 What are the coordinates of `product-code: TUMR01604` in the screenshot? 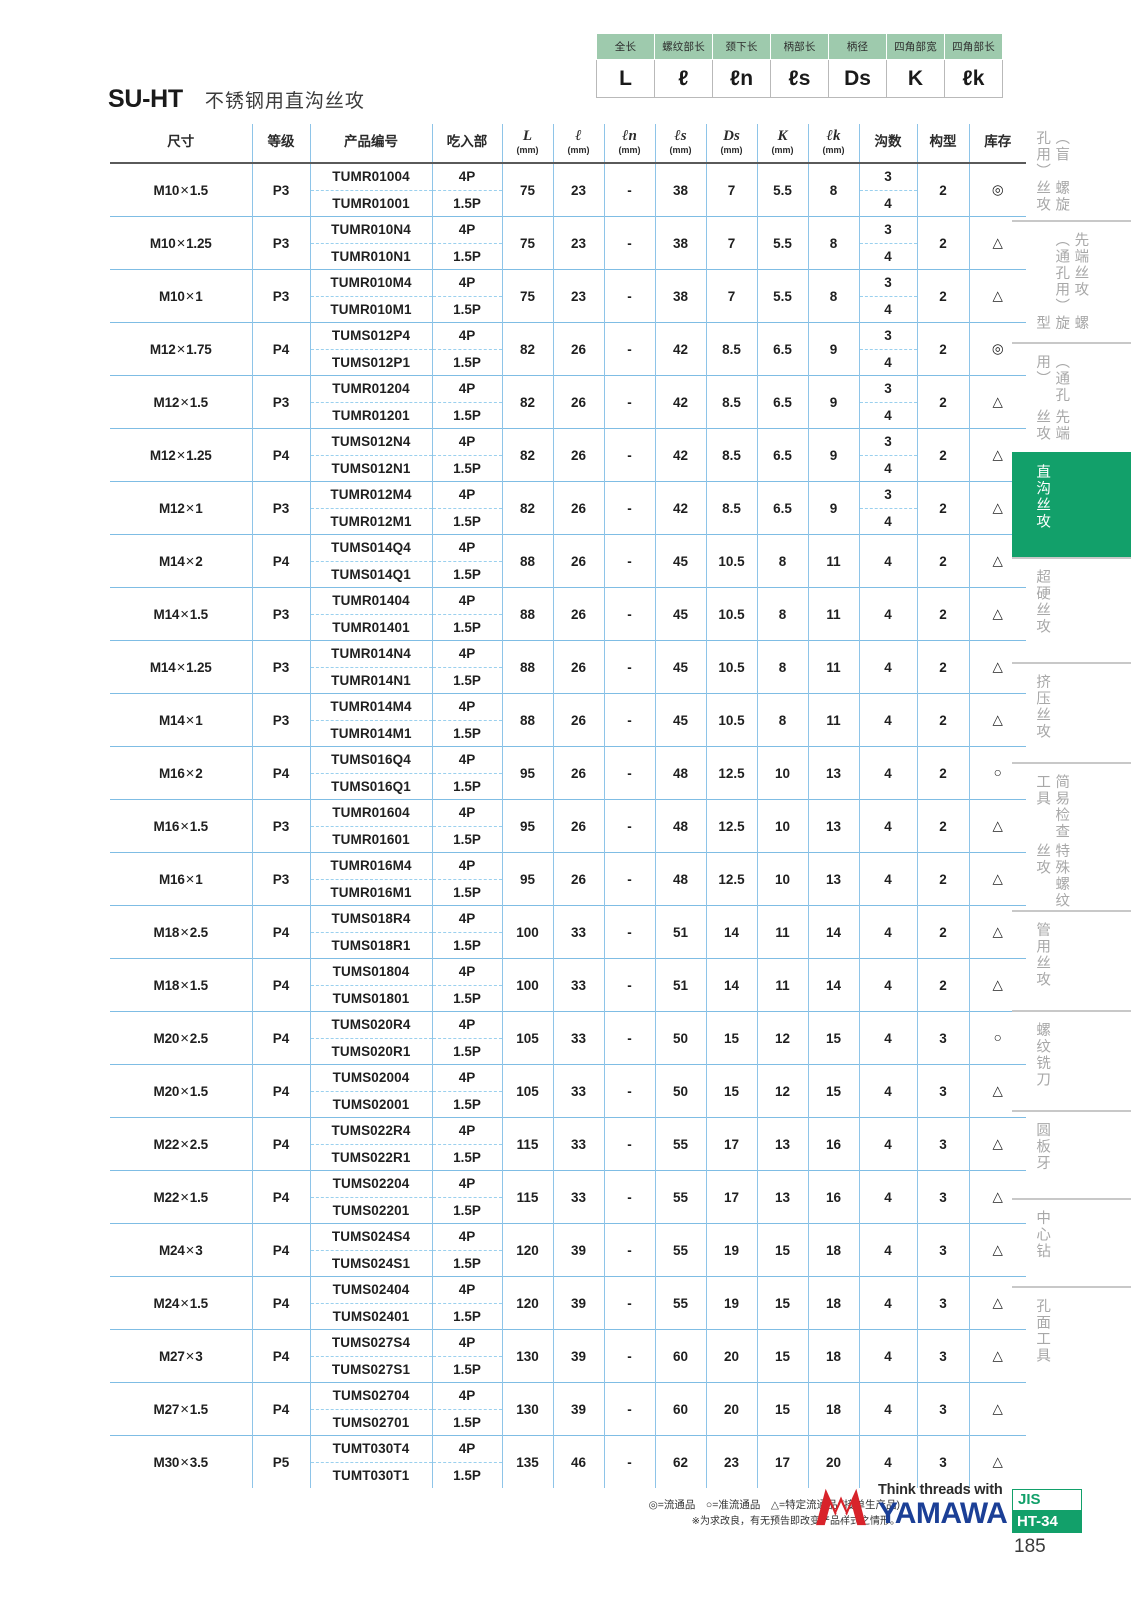 It's located at (371, 813).